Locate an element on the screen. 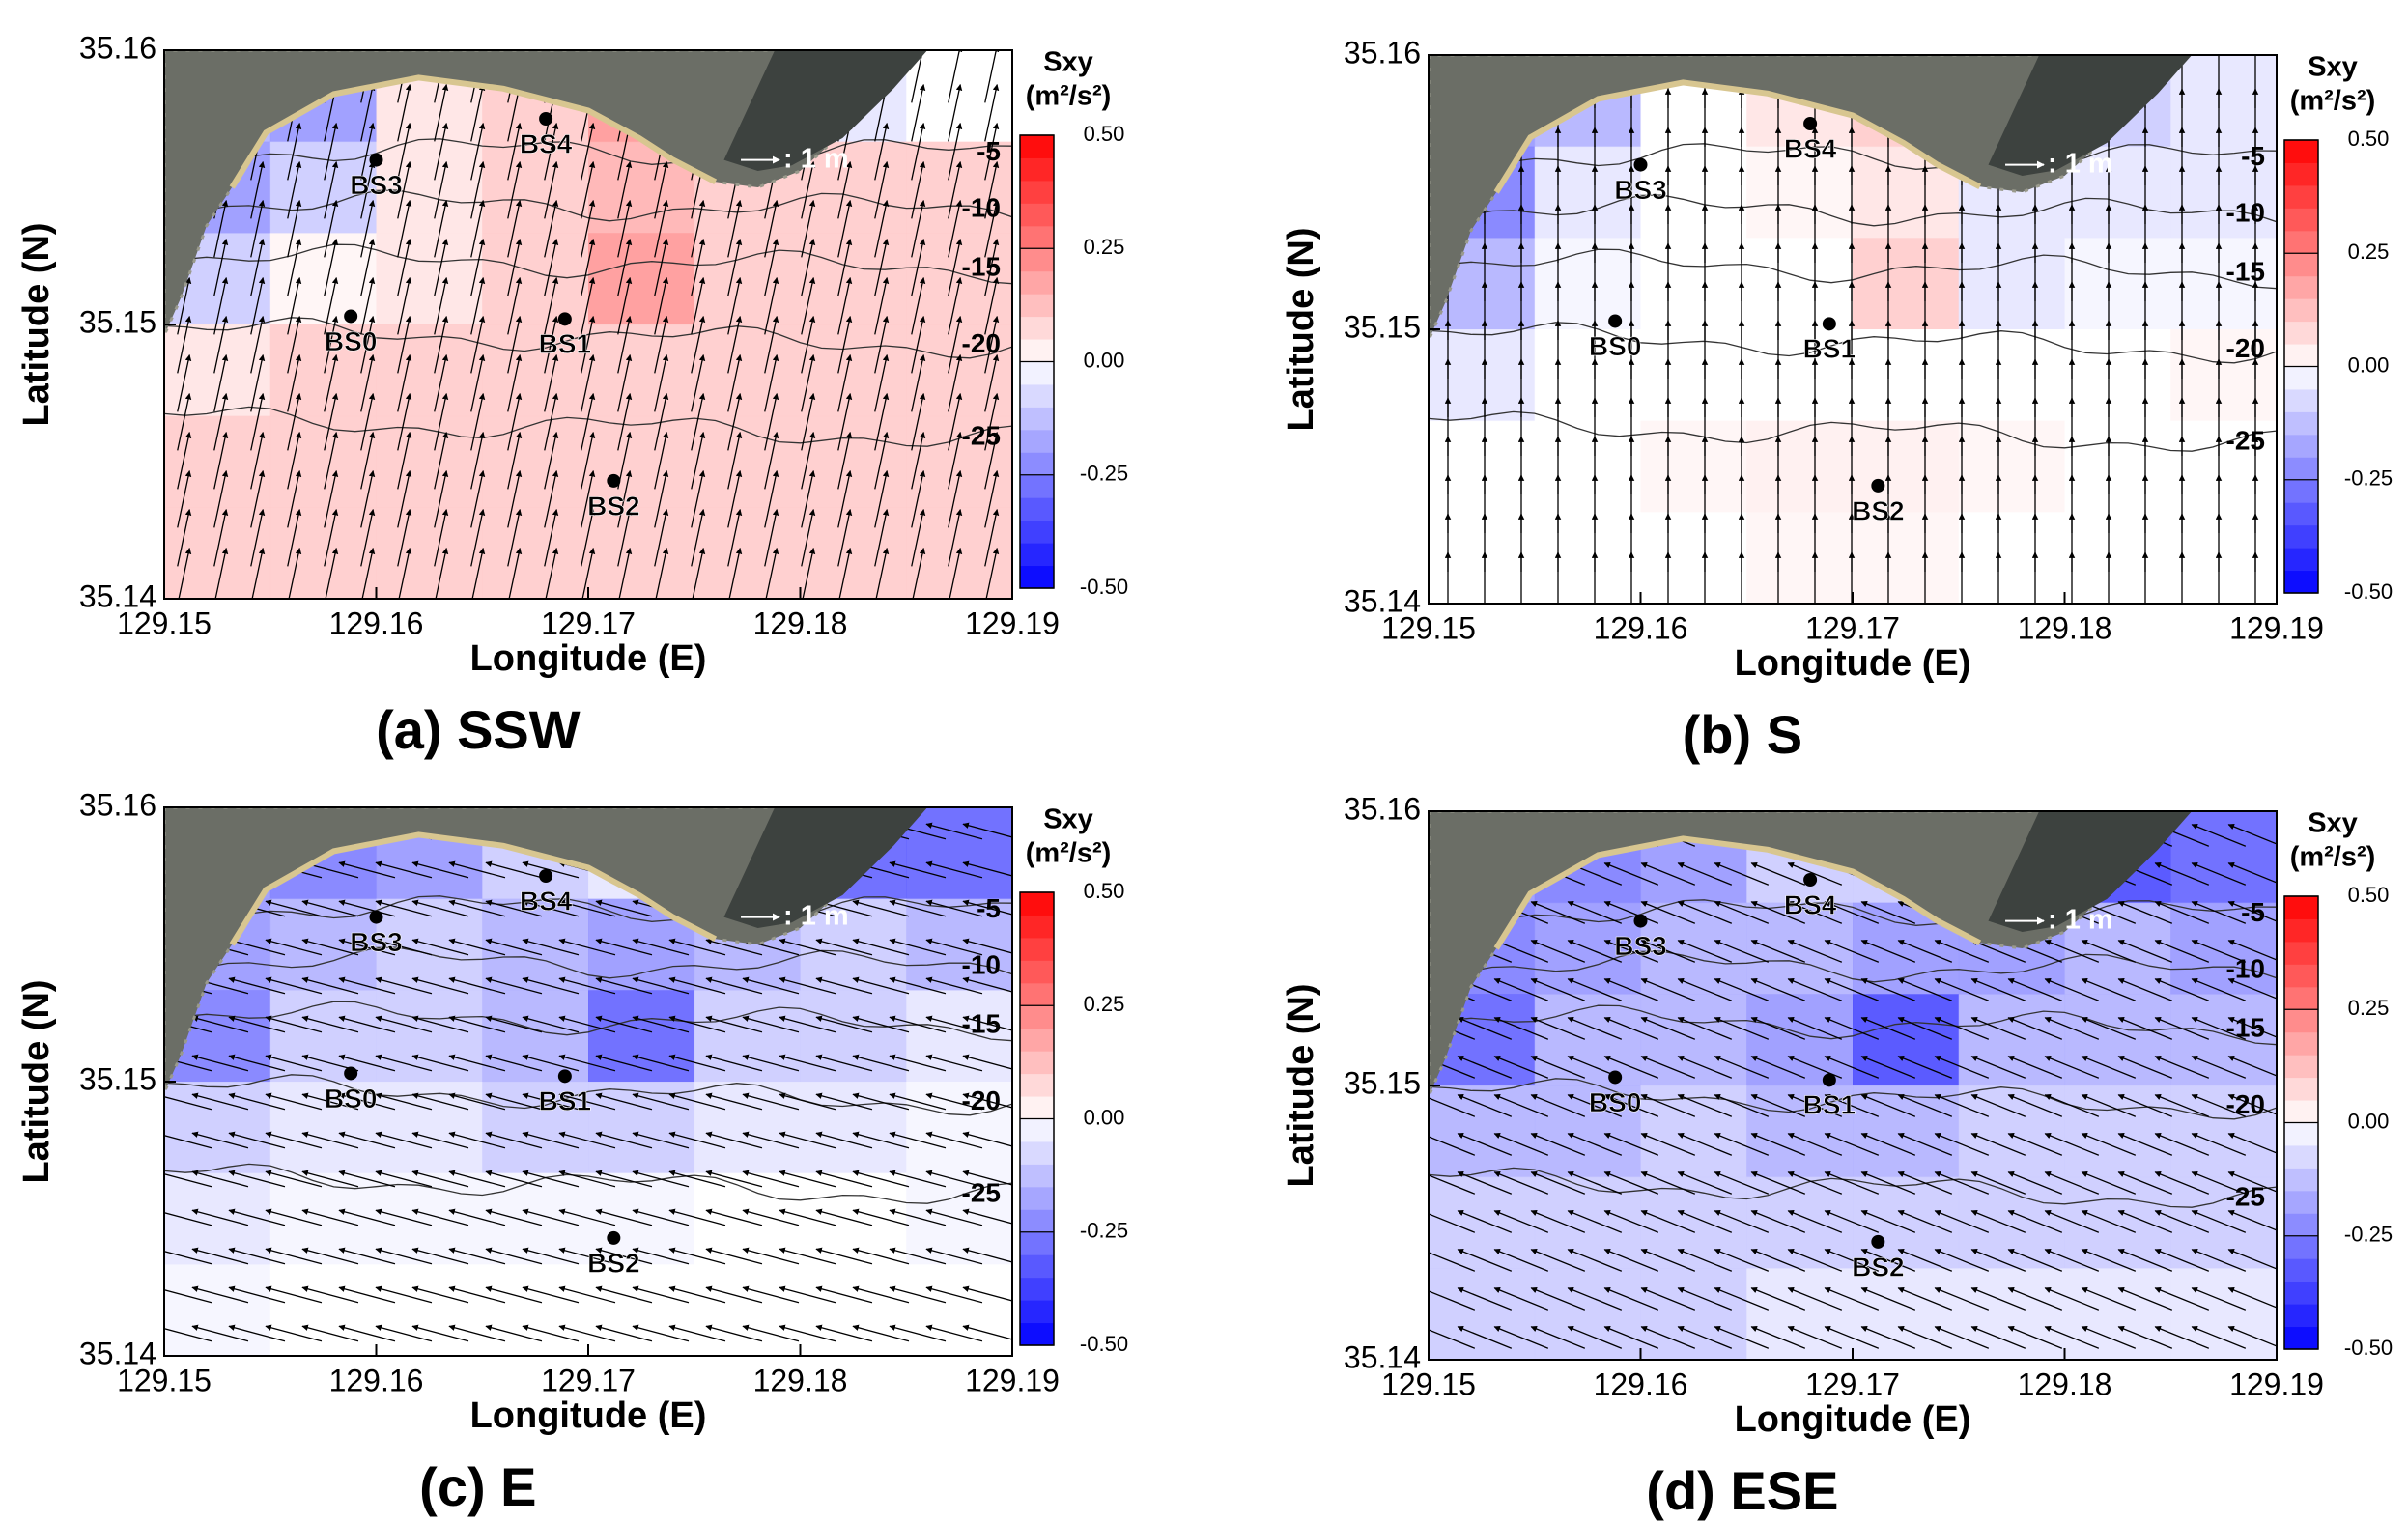  x-tick-label: 129.18 is located at coordinates (800, 1380).